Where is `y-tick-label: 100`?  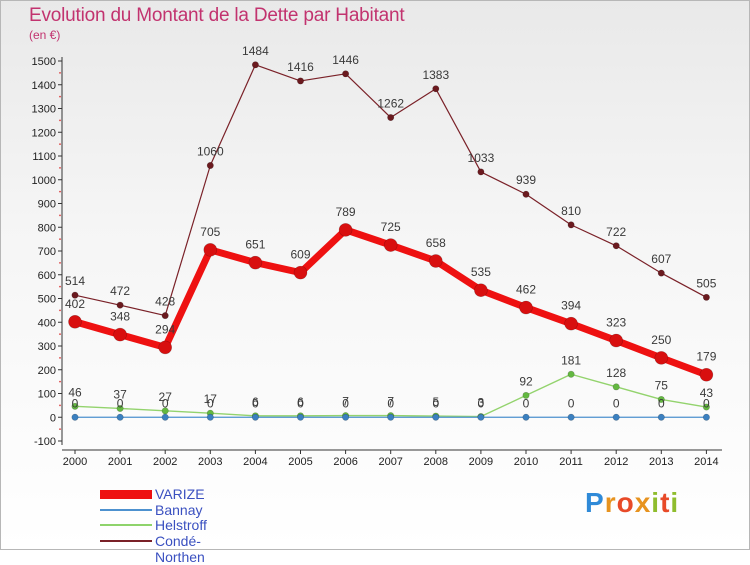 y-tick-label: 100 is located at coordinates (47, 395).